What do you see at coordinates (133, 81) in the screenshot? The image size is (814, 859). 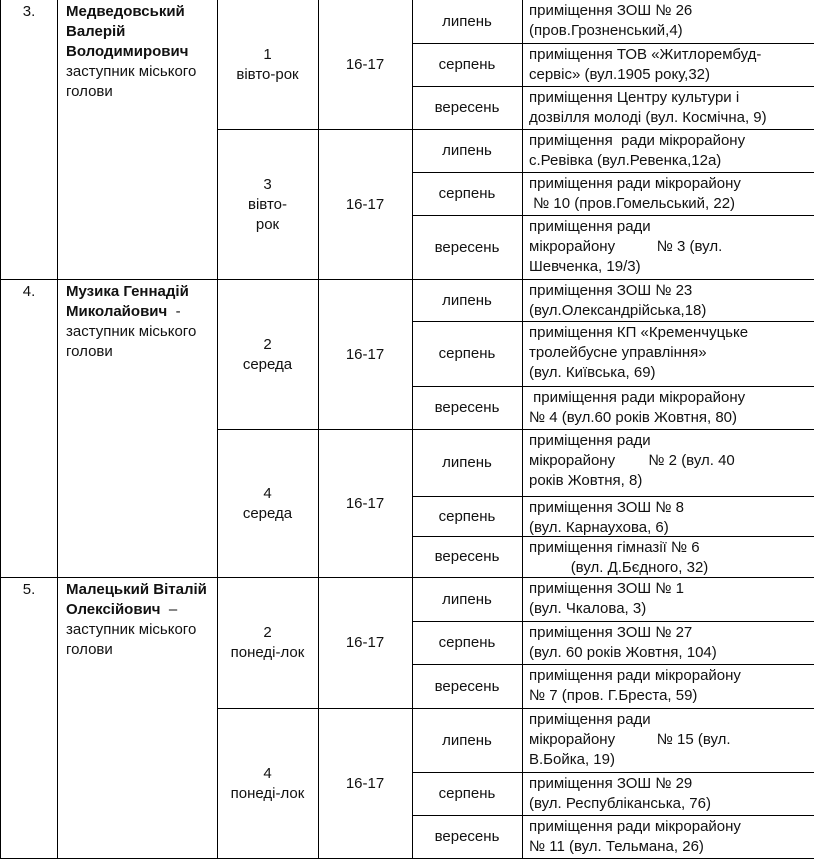 I see `official-position: заступник міського голови` at bounding box center [133, 81].